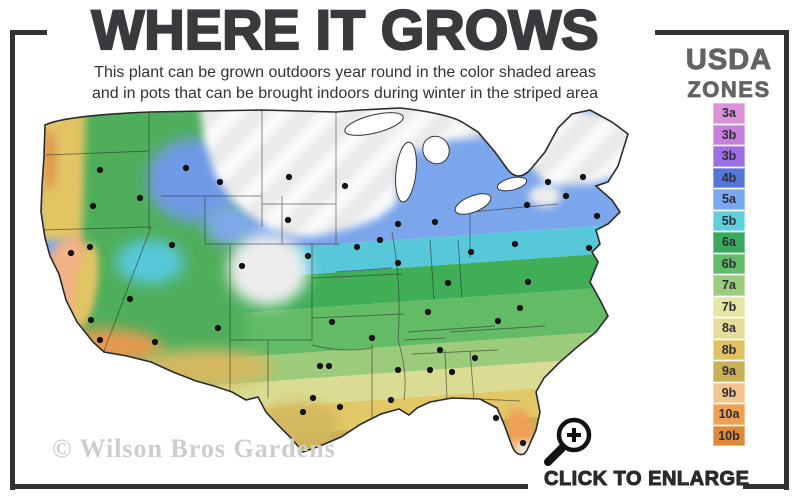 Image resolution: width=800 pixels, height=500 pixels. I want to click on legend-zone-swatch: 6b, so click(729, 263).